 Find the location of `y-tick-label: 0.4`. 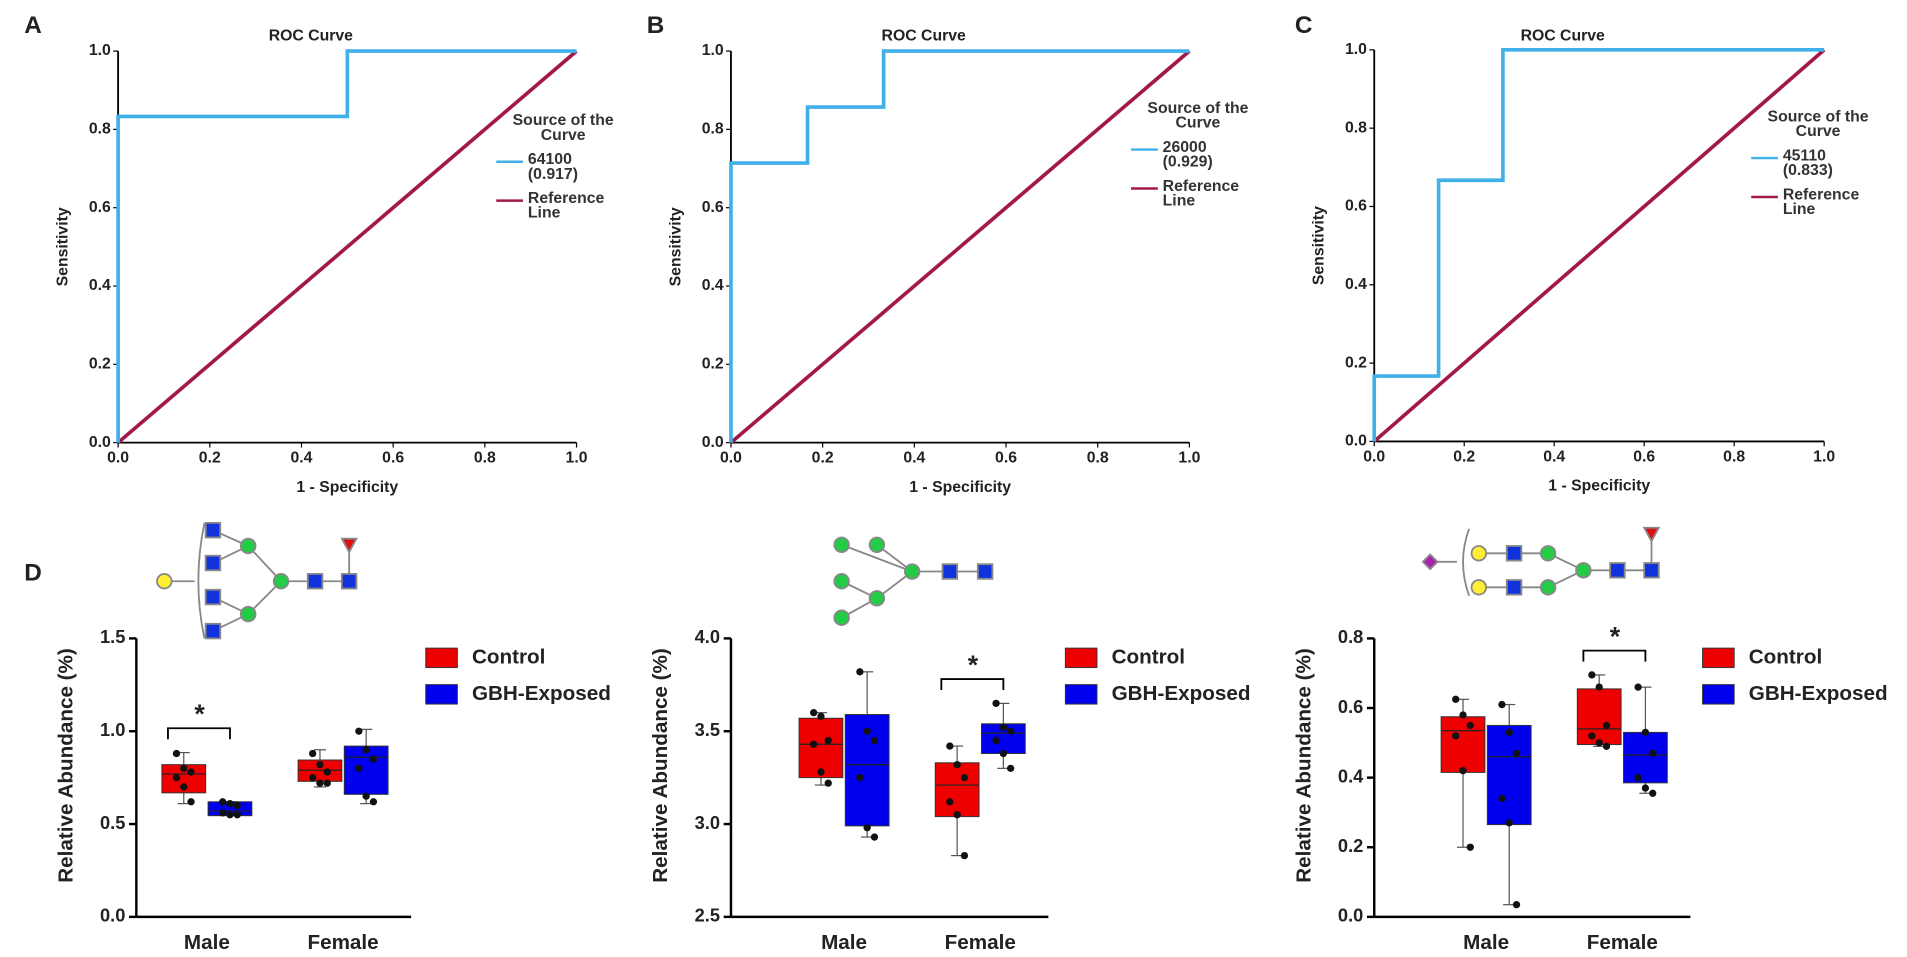

y-tick-label: 0.4 is located at coordinates (1351, 775).